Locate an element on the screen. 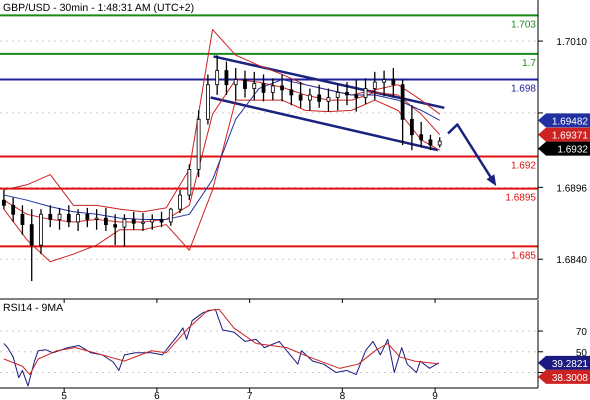 This screenshot has width=590, height=400. ref-line-label: 1.6895 is located at coordinates (520, 198).